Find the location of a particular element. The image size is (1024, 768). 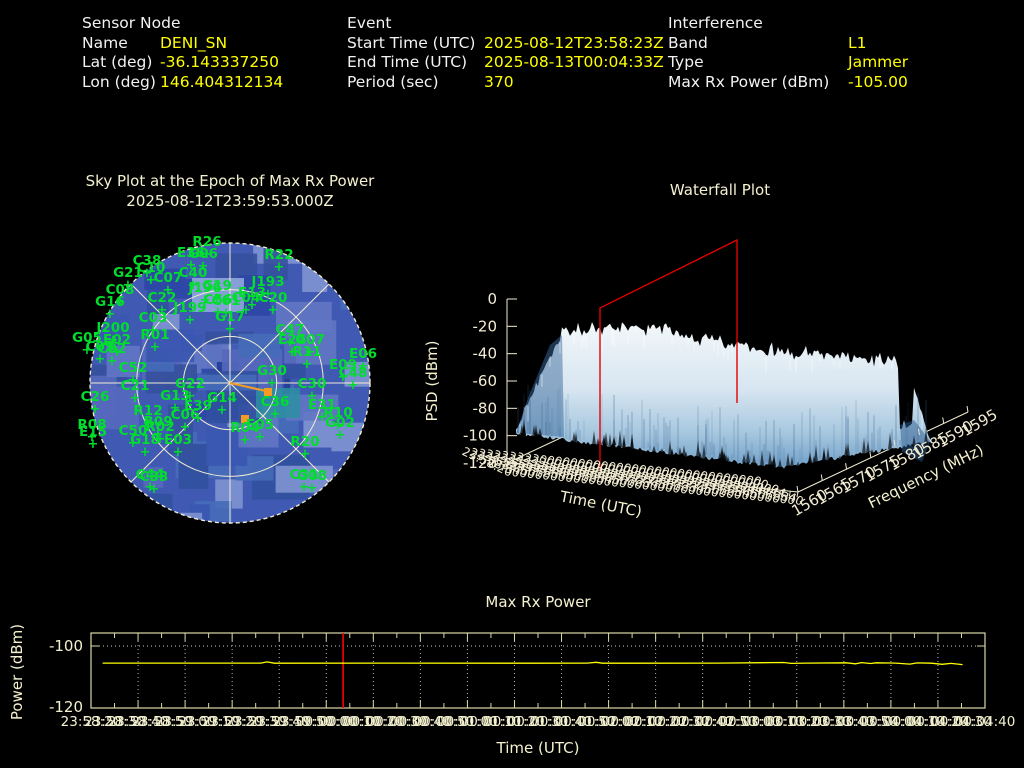

satellite-label: C21 is located at coordinates (135, 386).